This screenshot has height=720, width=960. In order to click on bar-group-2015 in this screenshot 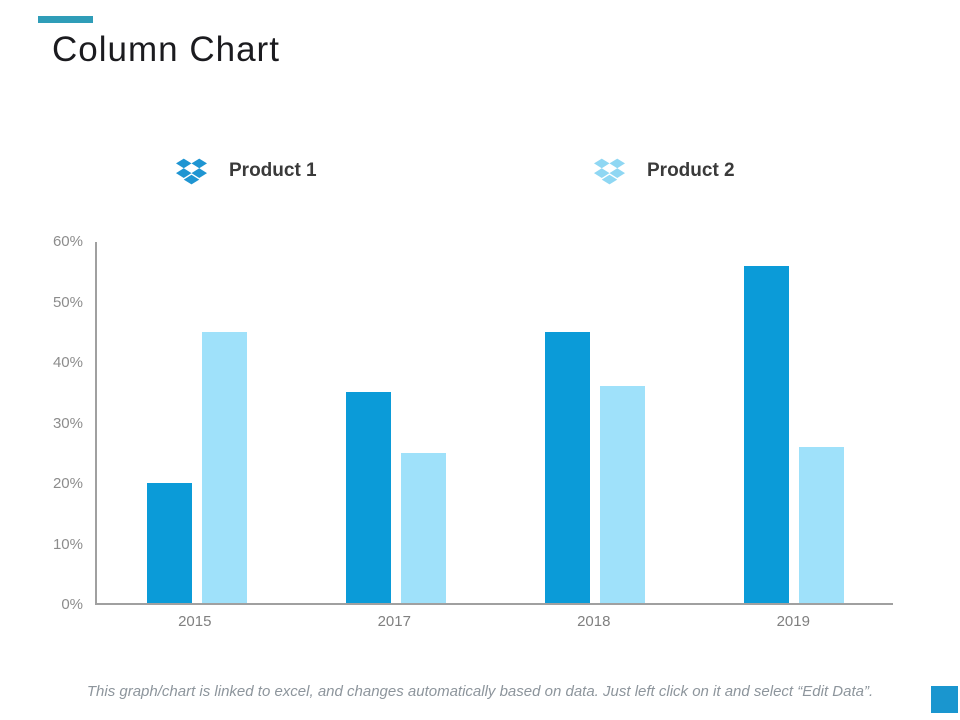, I will do `click(196, 422)`.